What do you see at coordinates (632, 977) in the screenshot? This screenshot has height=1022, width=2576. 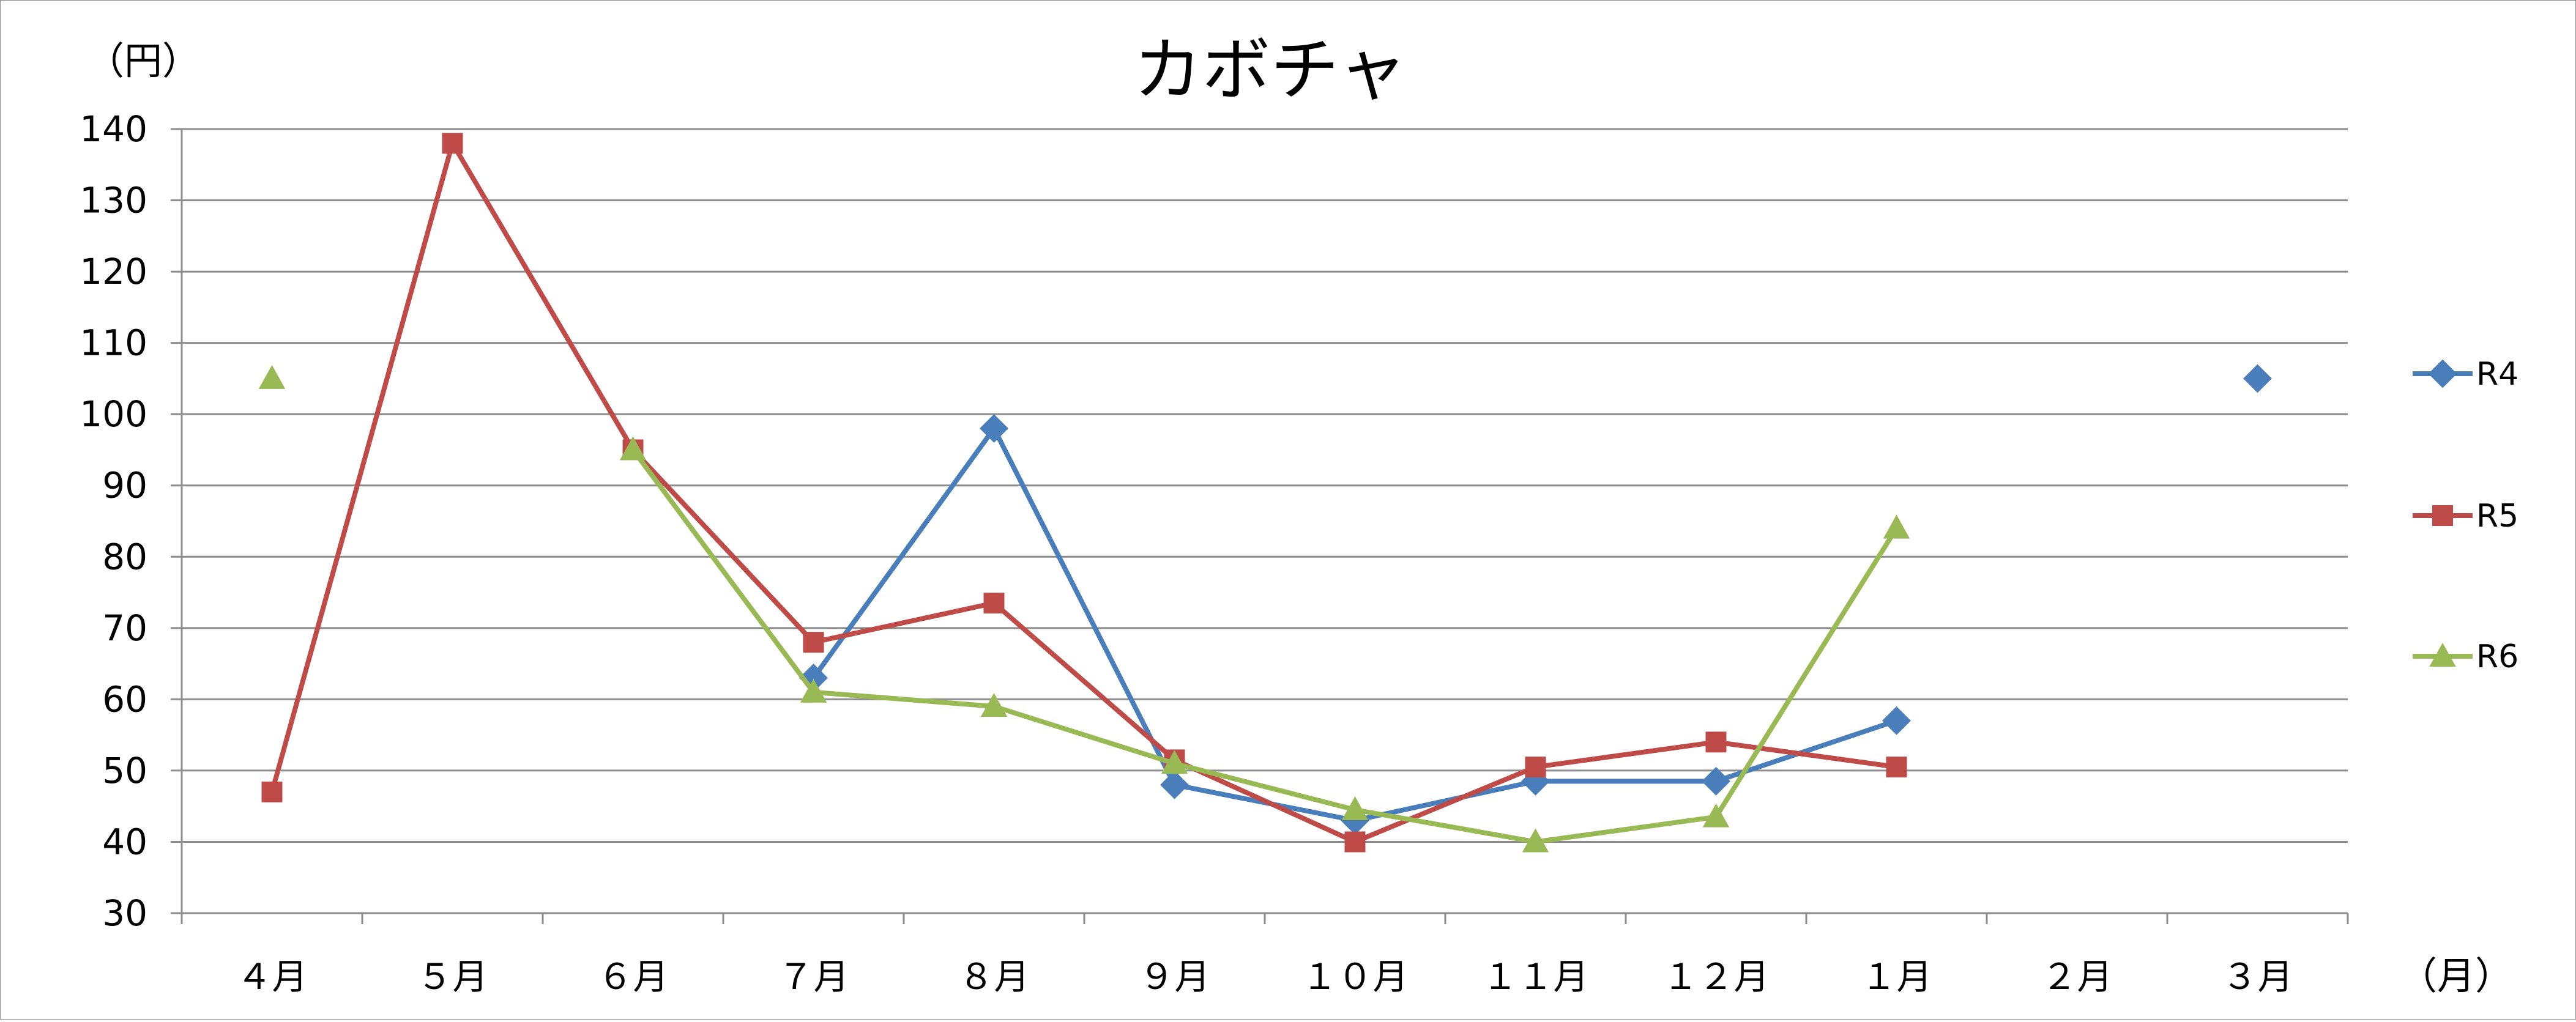 I see `x-tick-label: ６月` at bounding box center [632, 977].